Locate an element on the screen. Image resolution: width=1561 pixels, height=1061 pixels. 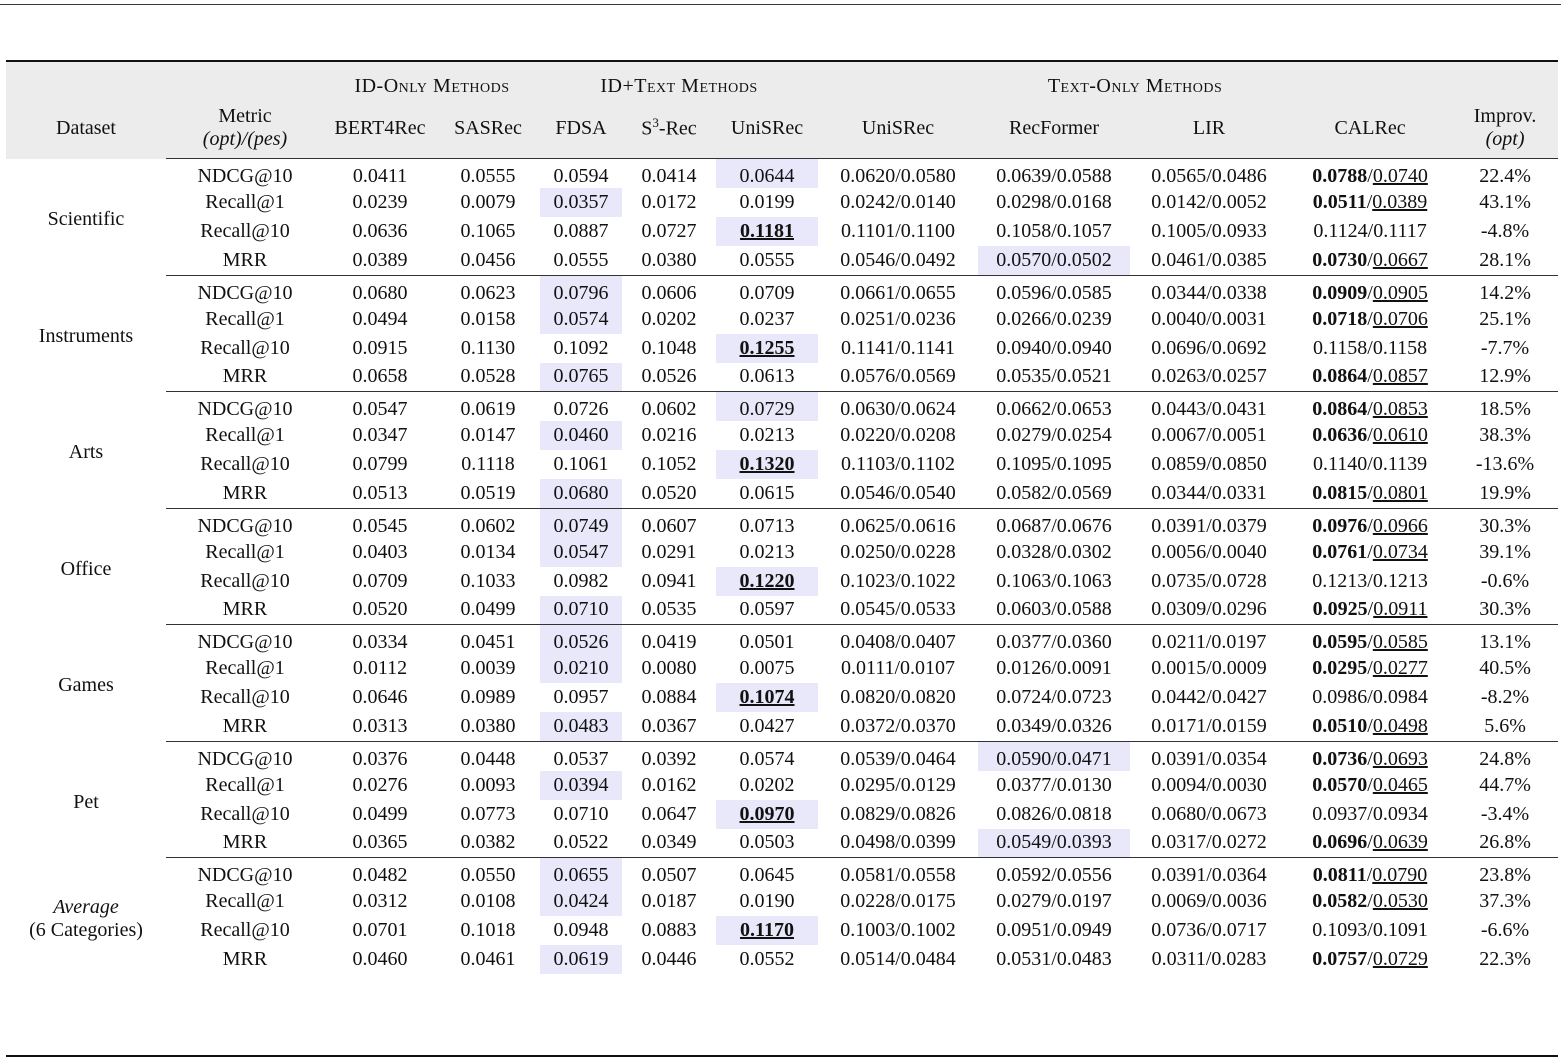
value-text: 0.0391/0.0364 is located at coordinates (1209, 875).